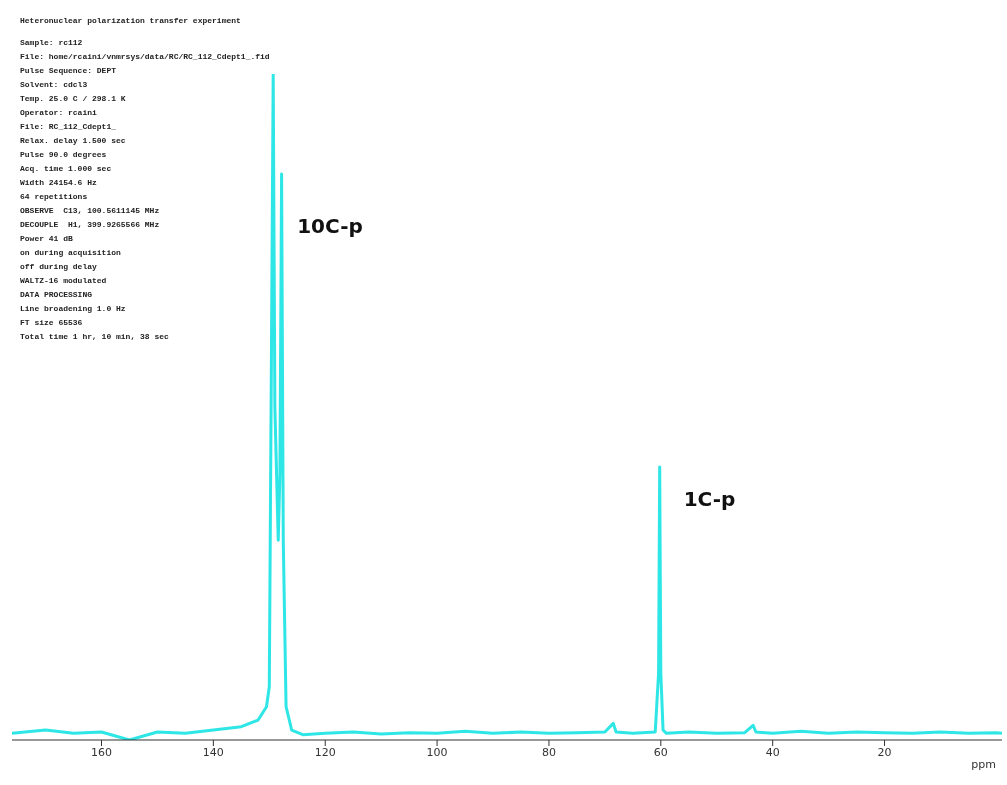 This screenshot has width=1007, height=785. What do you see at coordinates (59, 267) in the screenshot?
I see `annotation: off during delay` at bounding box center [59, 267].